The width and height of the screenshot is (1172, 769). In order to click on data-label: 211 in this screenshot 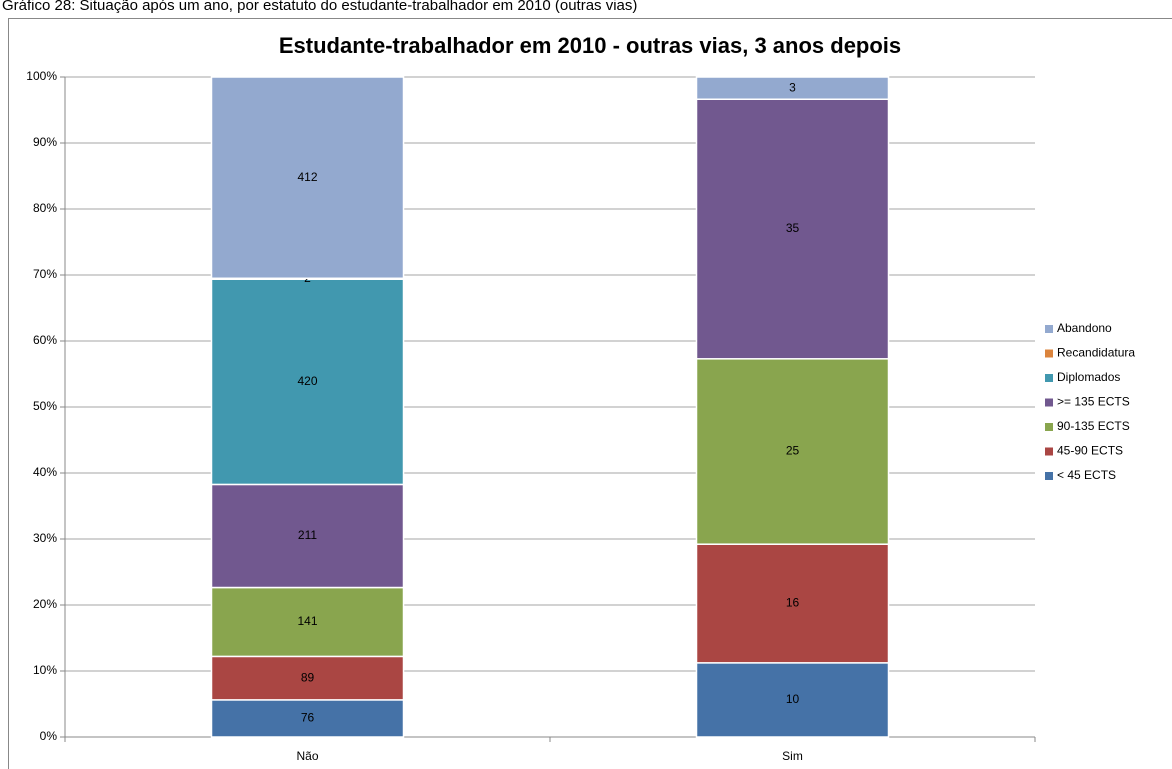, I will do `click(307, 535)`.